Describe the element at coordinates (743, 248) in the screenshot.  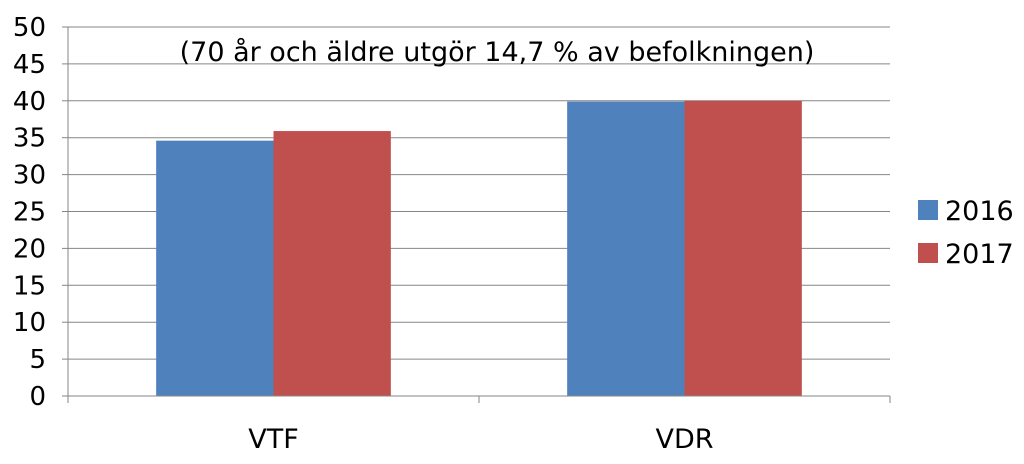
I see `bar-2017-VDR` at that location.